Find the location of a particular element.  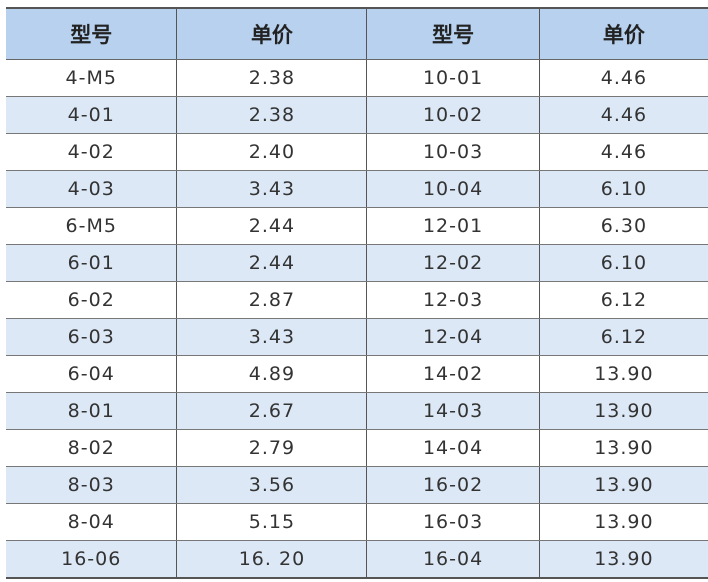

model-cell: 8-01 is located at coordinates (91, 411).